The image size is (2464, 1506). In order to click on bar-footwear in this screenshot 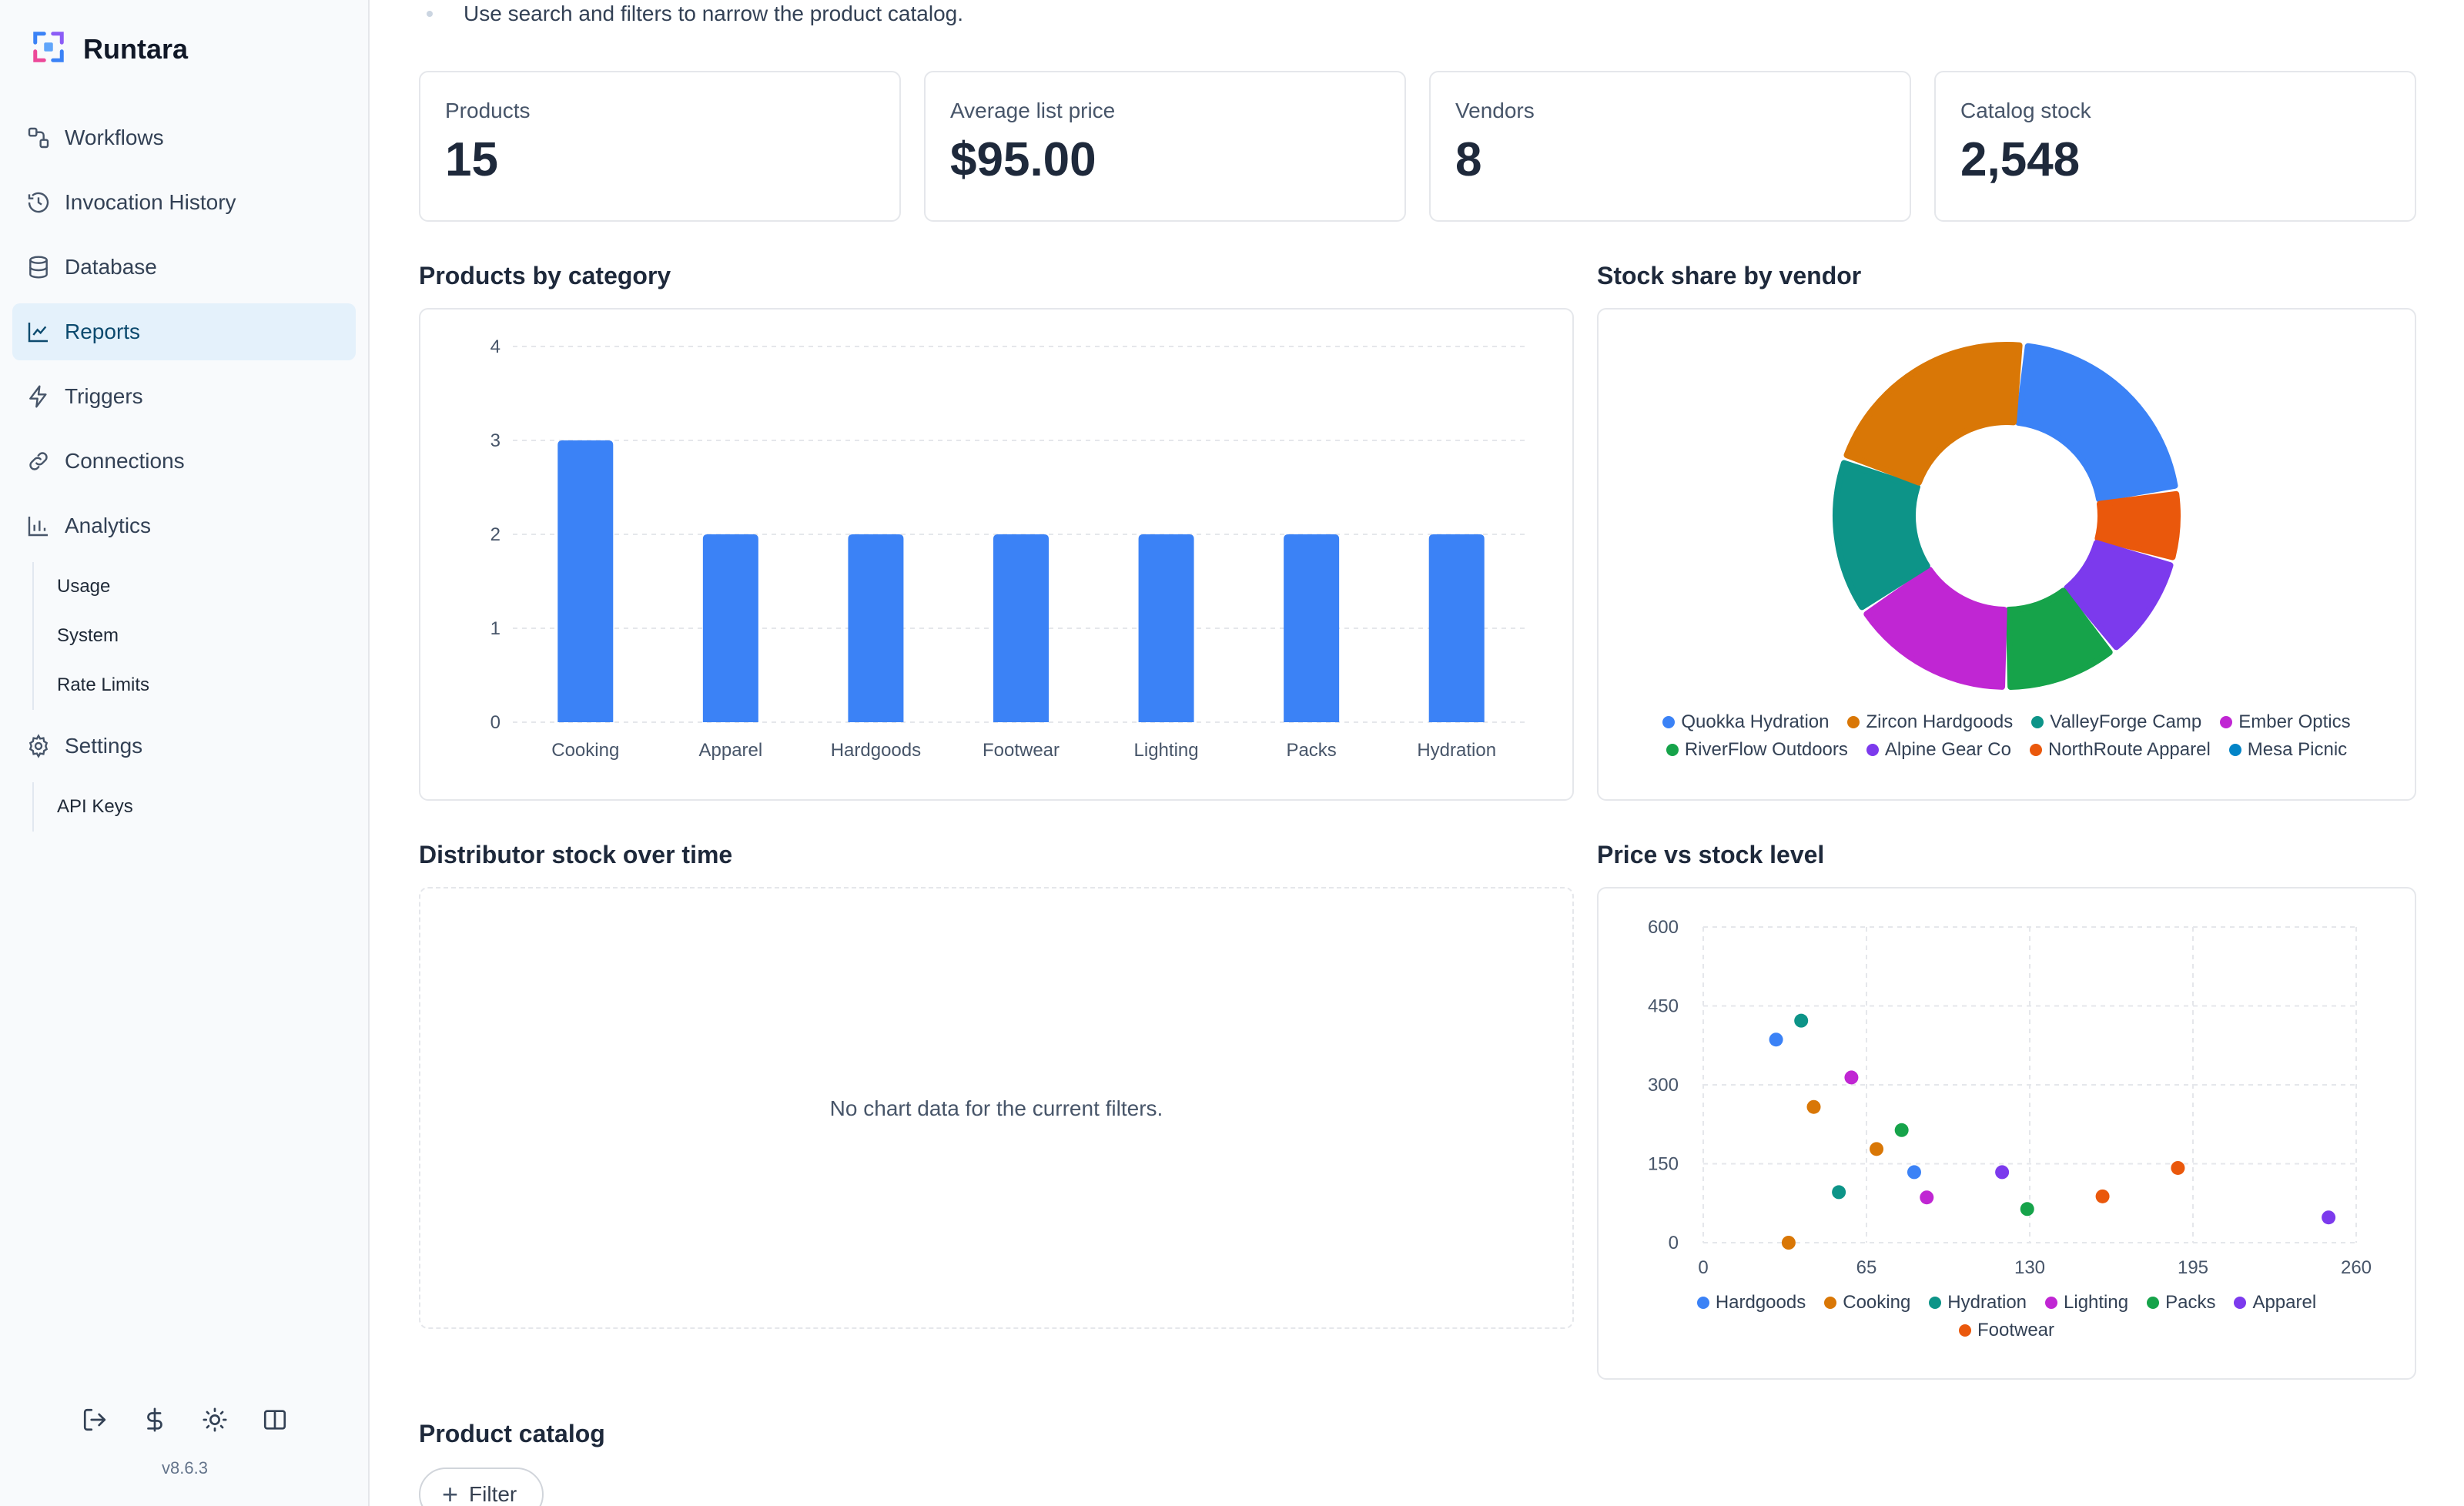, I will do `click(1021, 628)`.